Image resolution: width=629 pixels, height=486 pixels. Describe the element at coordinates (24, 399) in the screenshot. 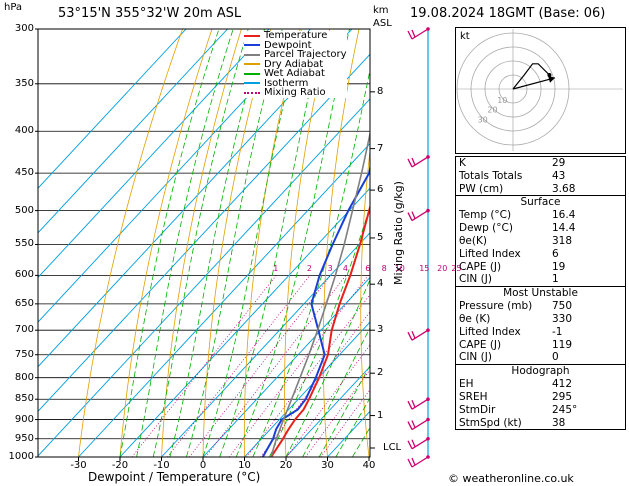

I see `pressure-tick-label: 850` at that location.